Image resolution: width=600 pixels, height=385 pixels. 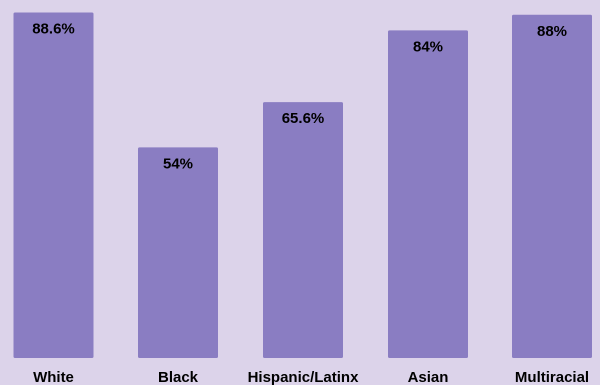 I want to click on category-label-multiracial: Multiracial, so click(x=552, y=377).